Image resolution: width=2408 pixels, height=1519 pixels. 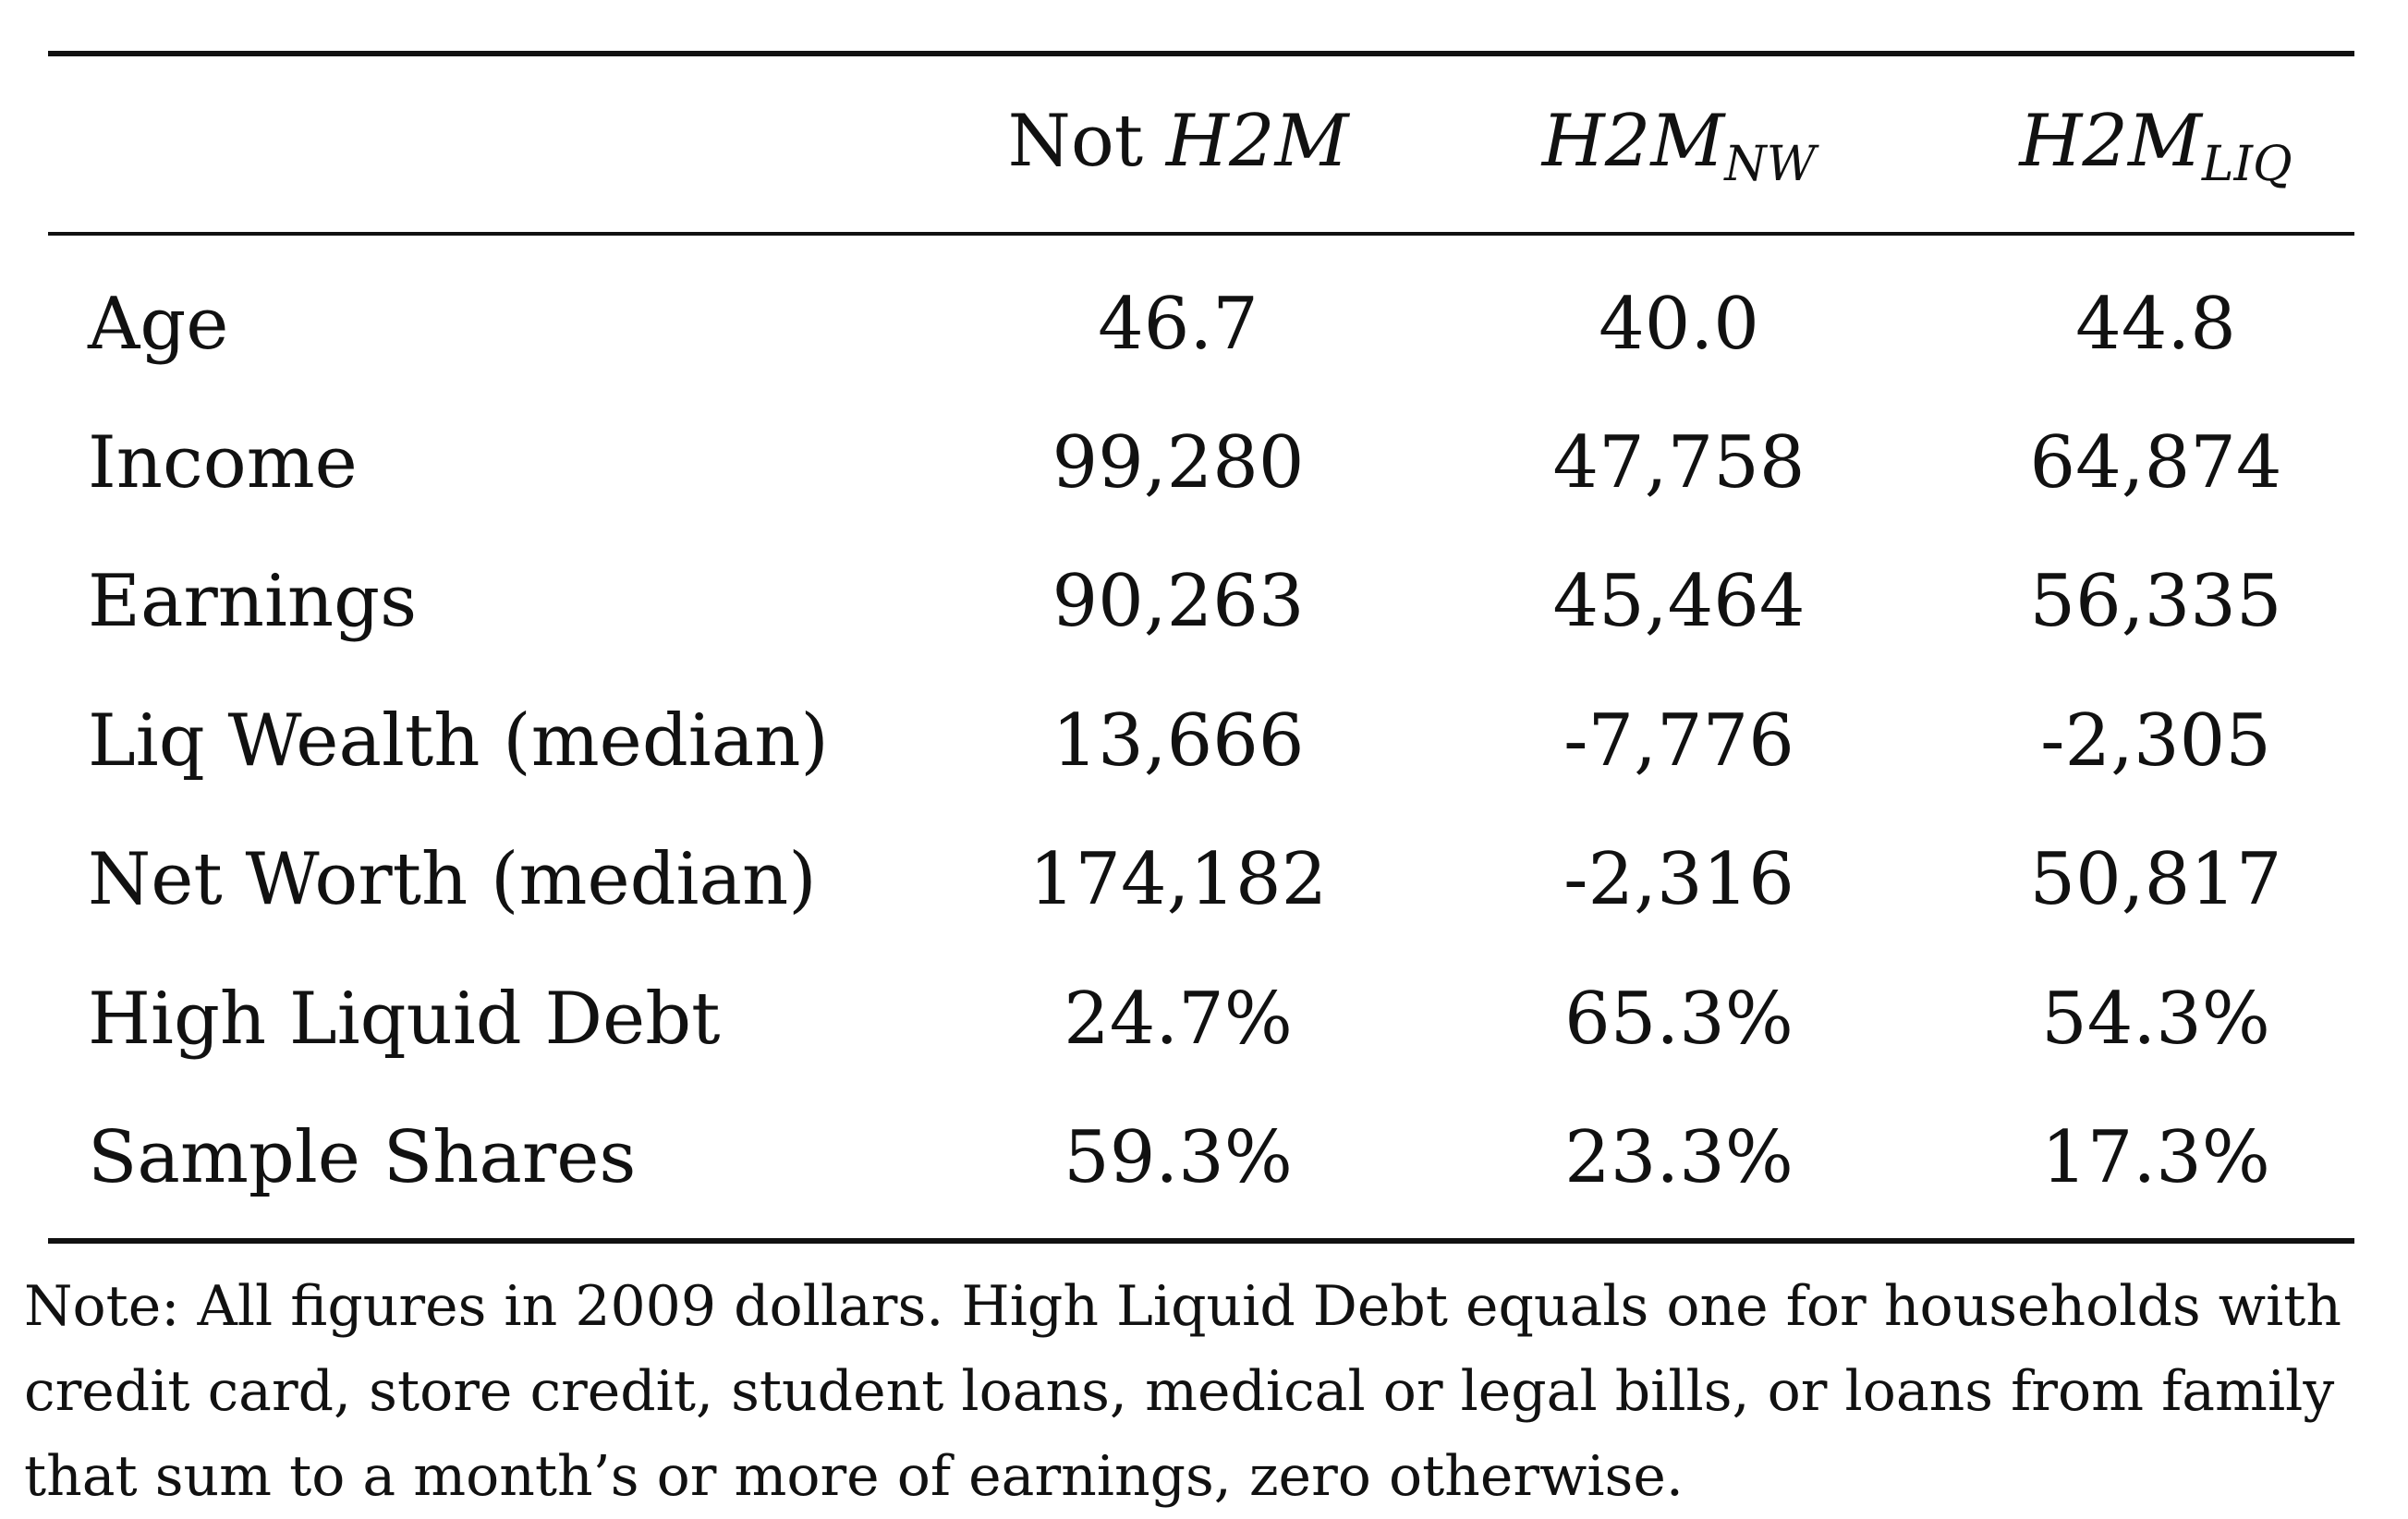 I want to click on header-not-h2m-prefix: Not, so click(x=1075, y=141).